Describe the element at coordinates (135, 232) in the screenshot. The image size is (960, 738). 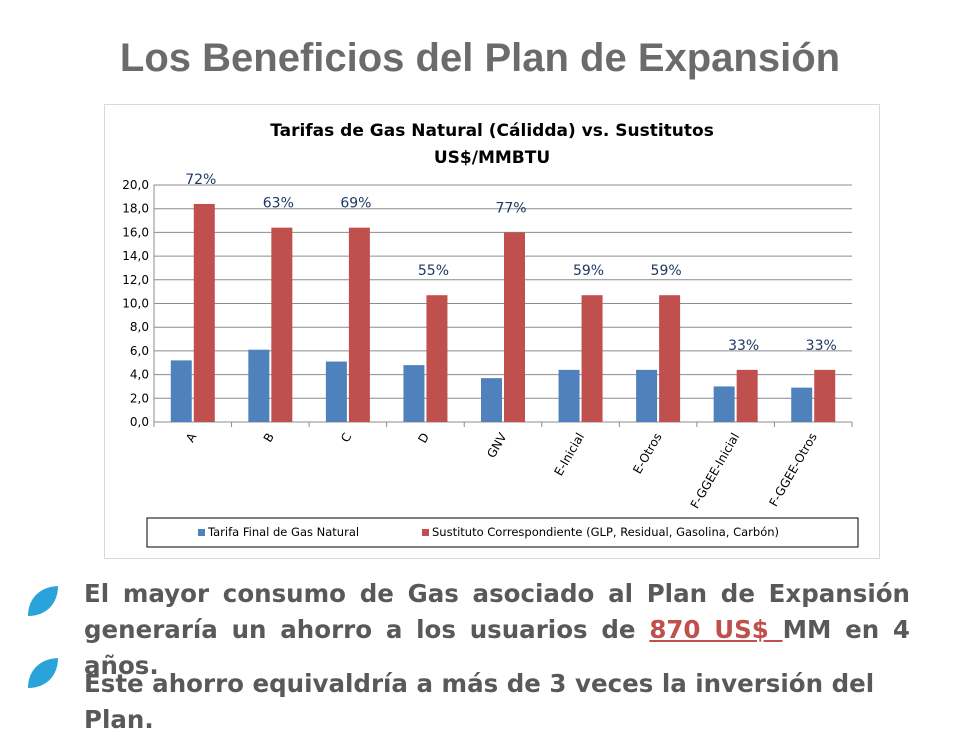
I see `y-tick-label: 16,0` at that location.